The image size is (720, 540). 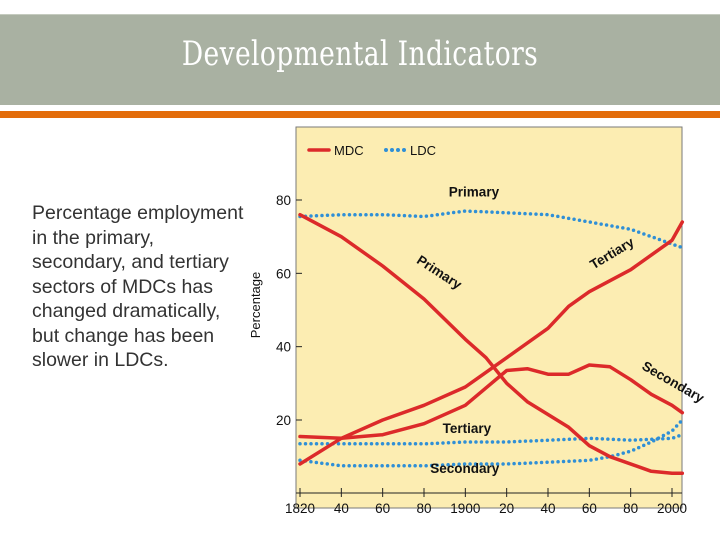 I want to click on x-tick-label: 2000, so click(x=672, y=508).